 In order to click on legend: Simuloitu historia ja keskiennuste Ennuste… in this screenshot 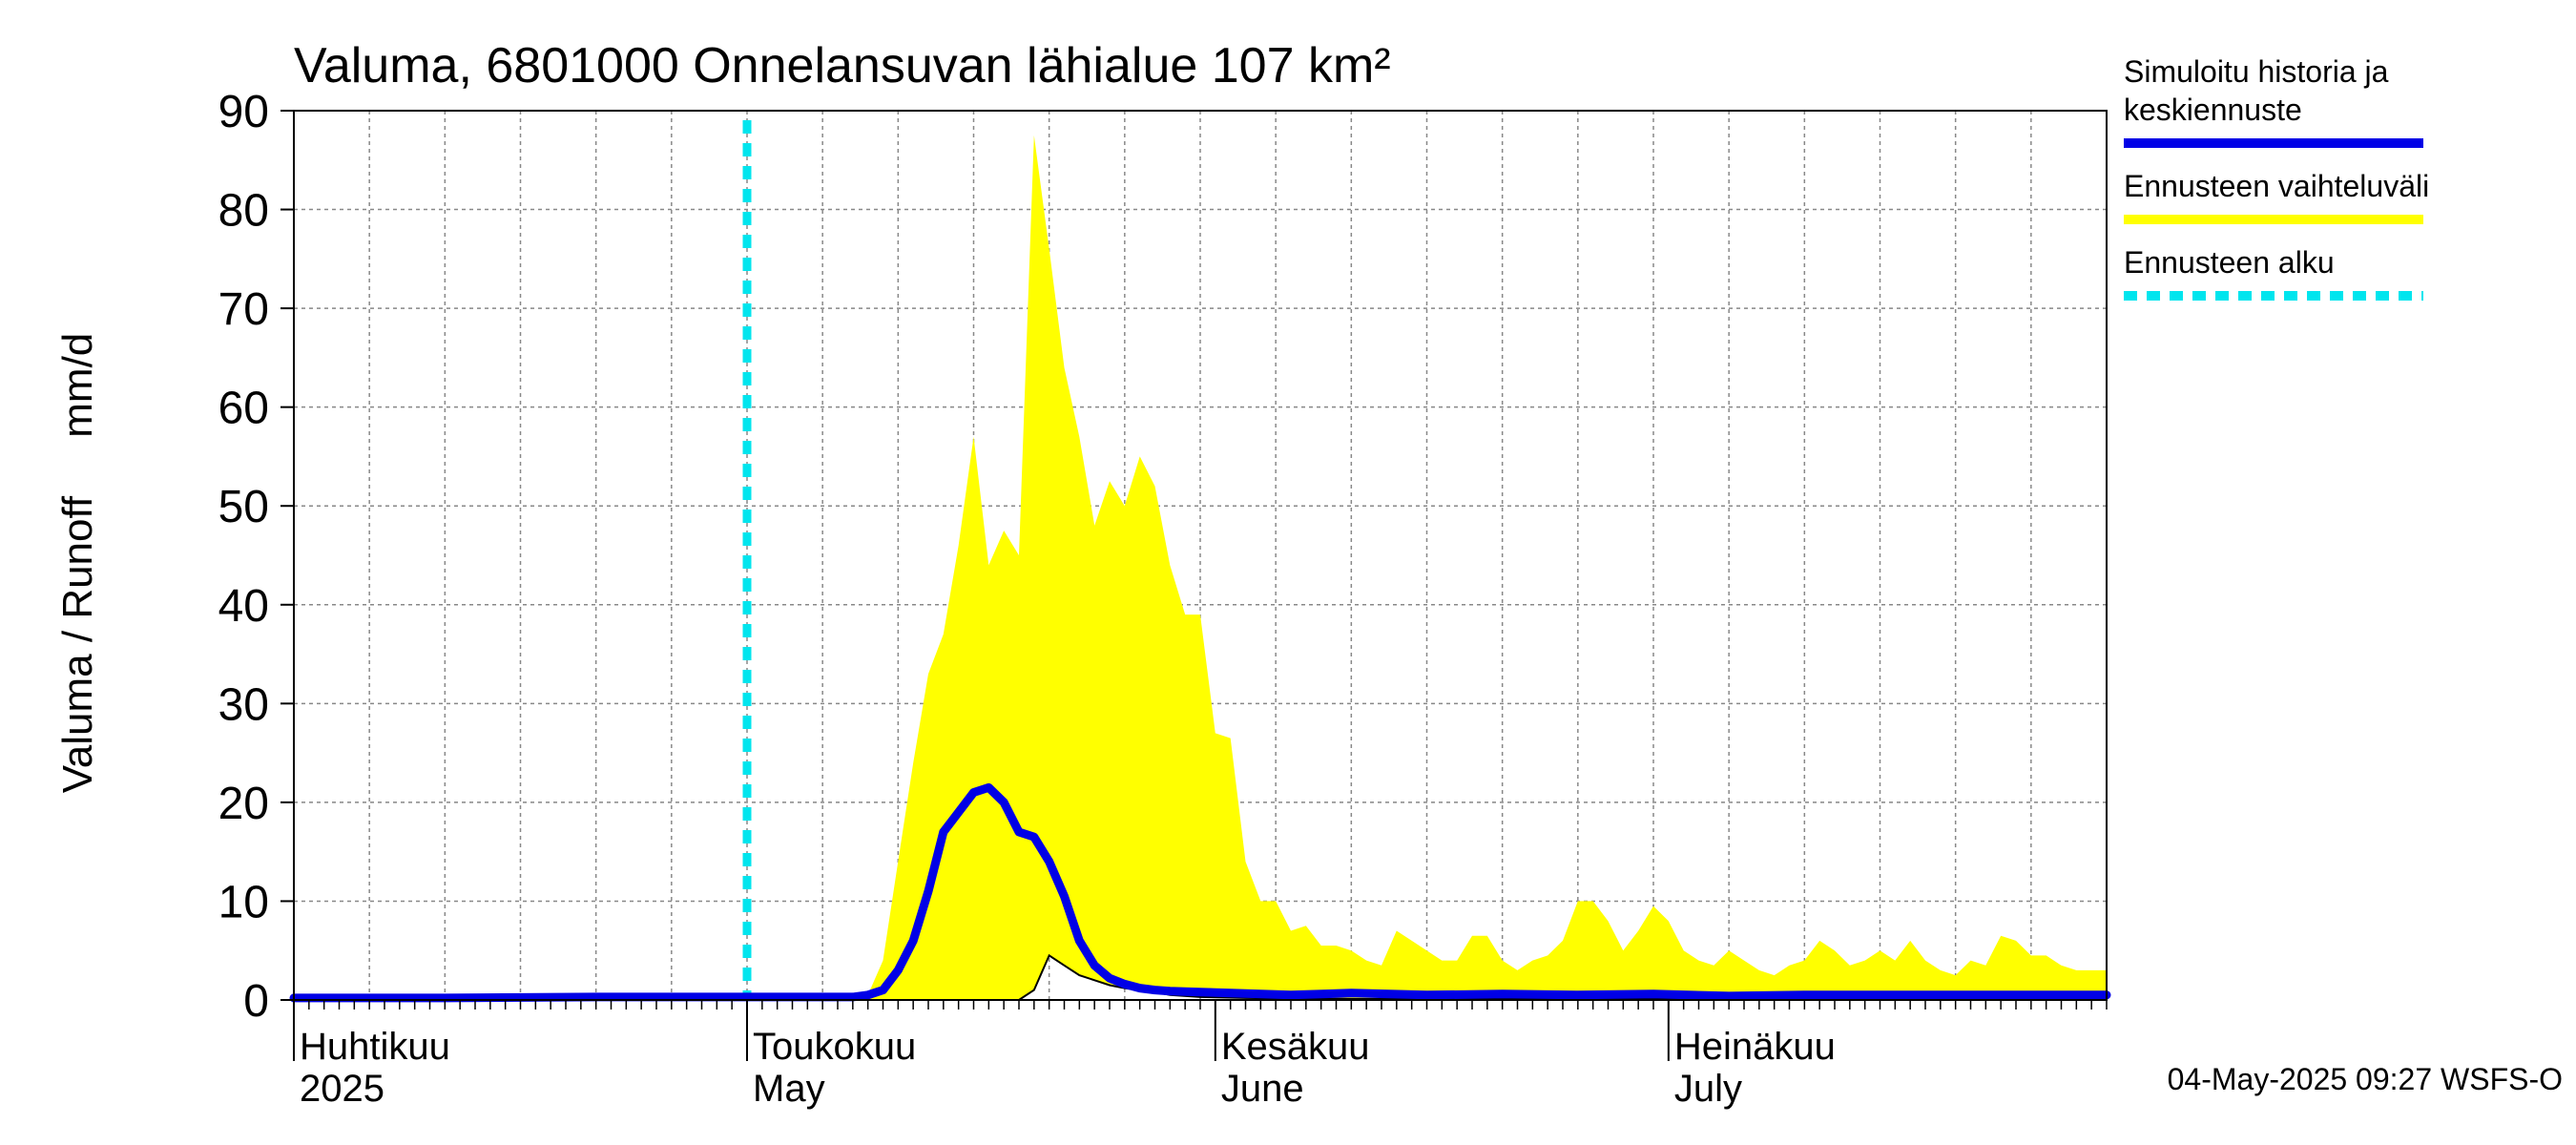, I will do `click(2276, 178)`.